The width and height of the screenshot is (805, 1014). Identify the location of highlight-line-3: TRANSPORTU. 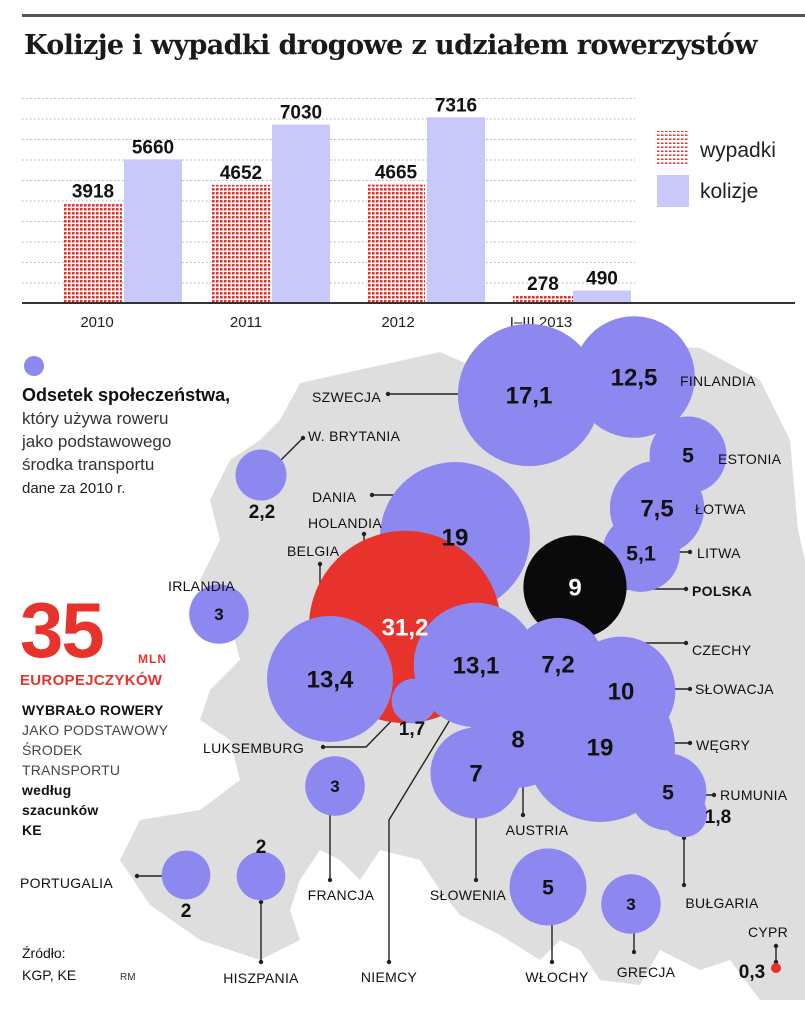
(71, 770).